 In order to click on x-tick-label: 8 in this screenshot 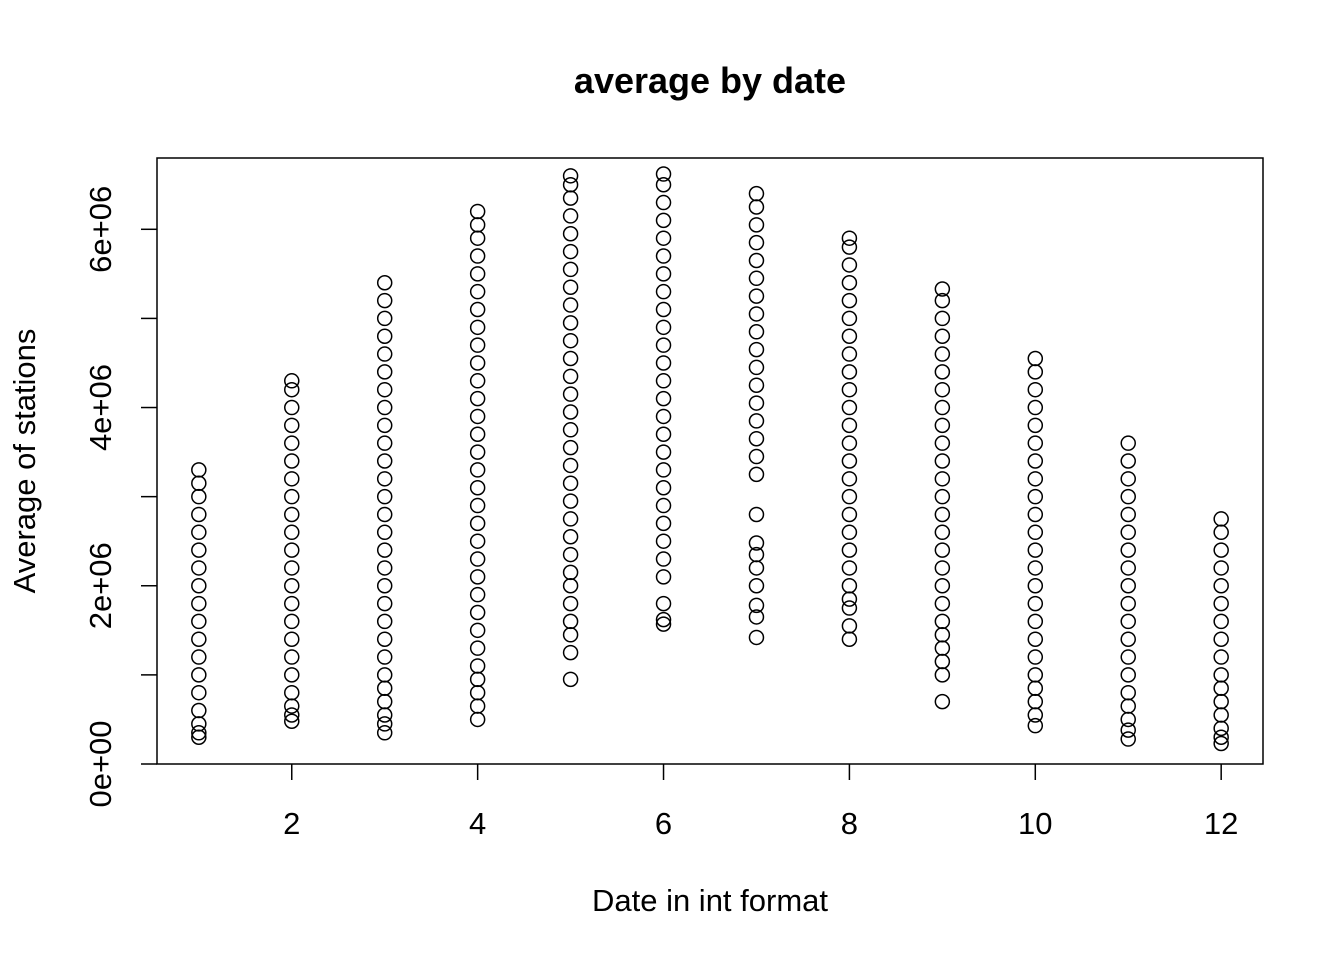, I will do `click(849, 823)`.